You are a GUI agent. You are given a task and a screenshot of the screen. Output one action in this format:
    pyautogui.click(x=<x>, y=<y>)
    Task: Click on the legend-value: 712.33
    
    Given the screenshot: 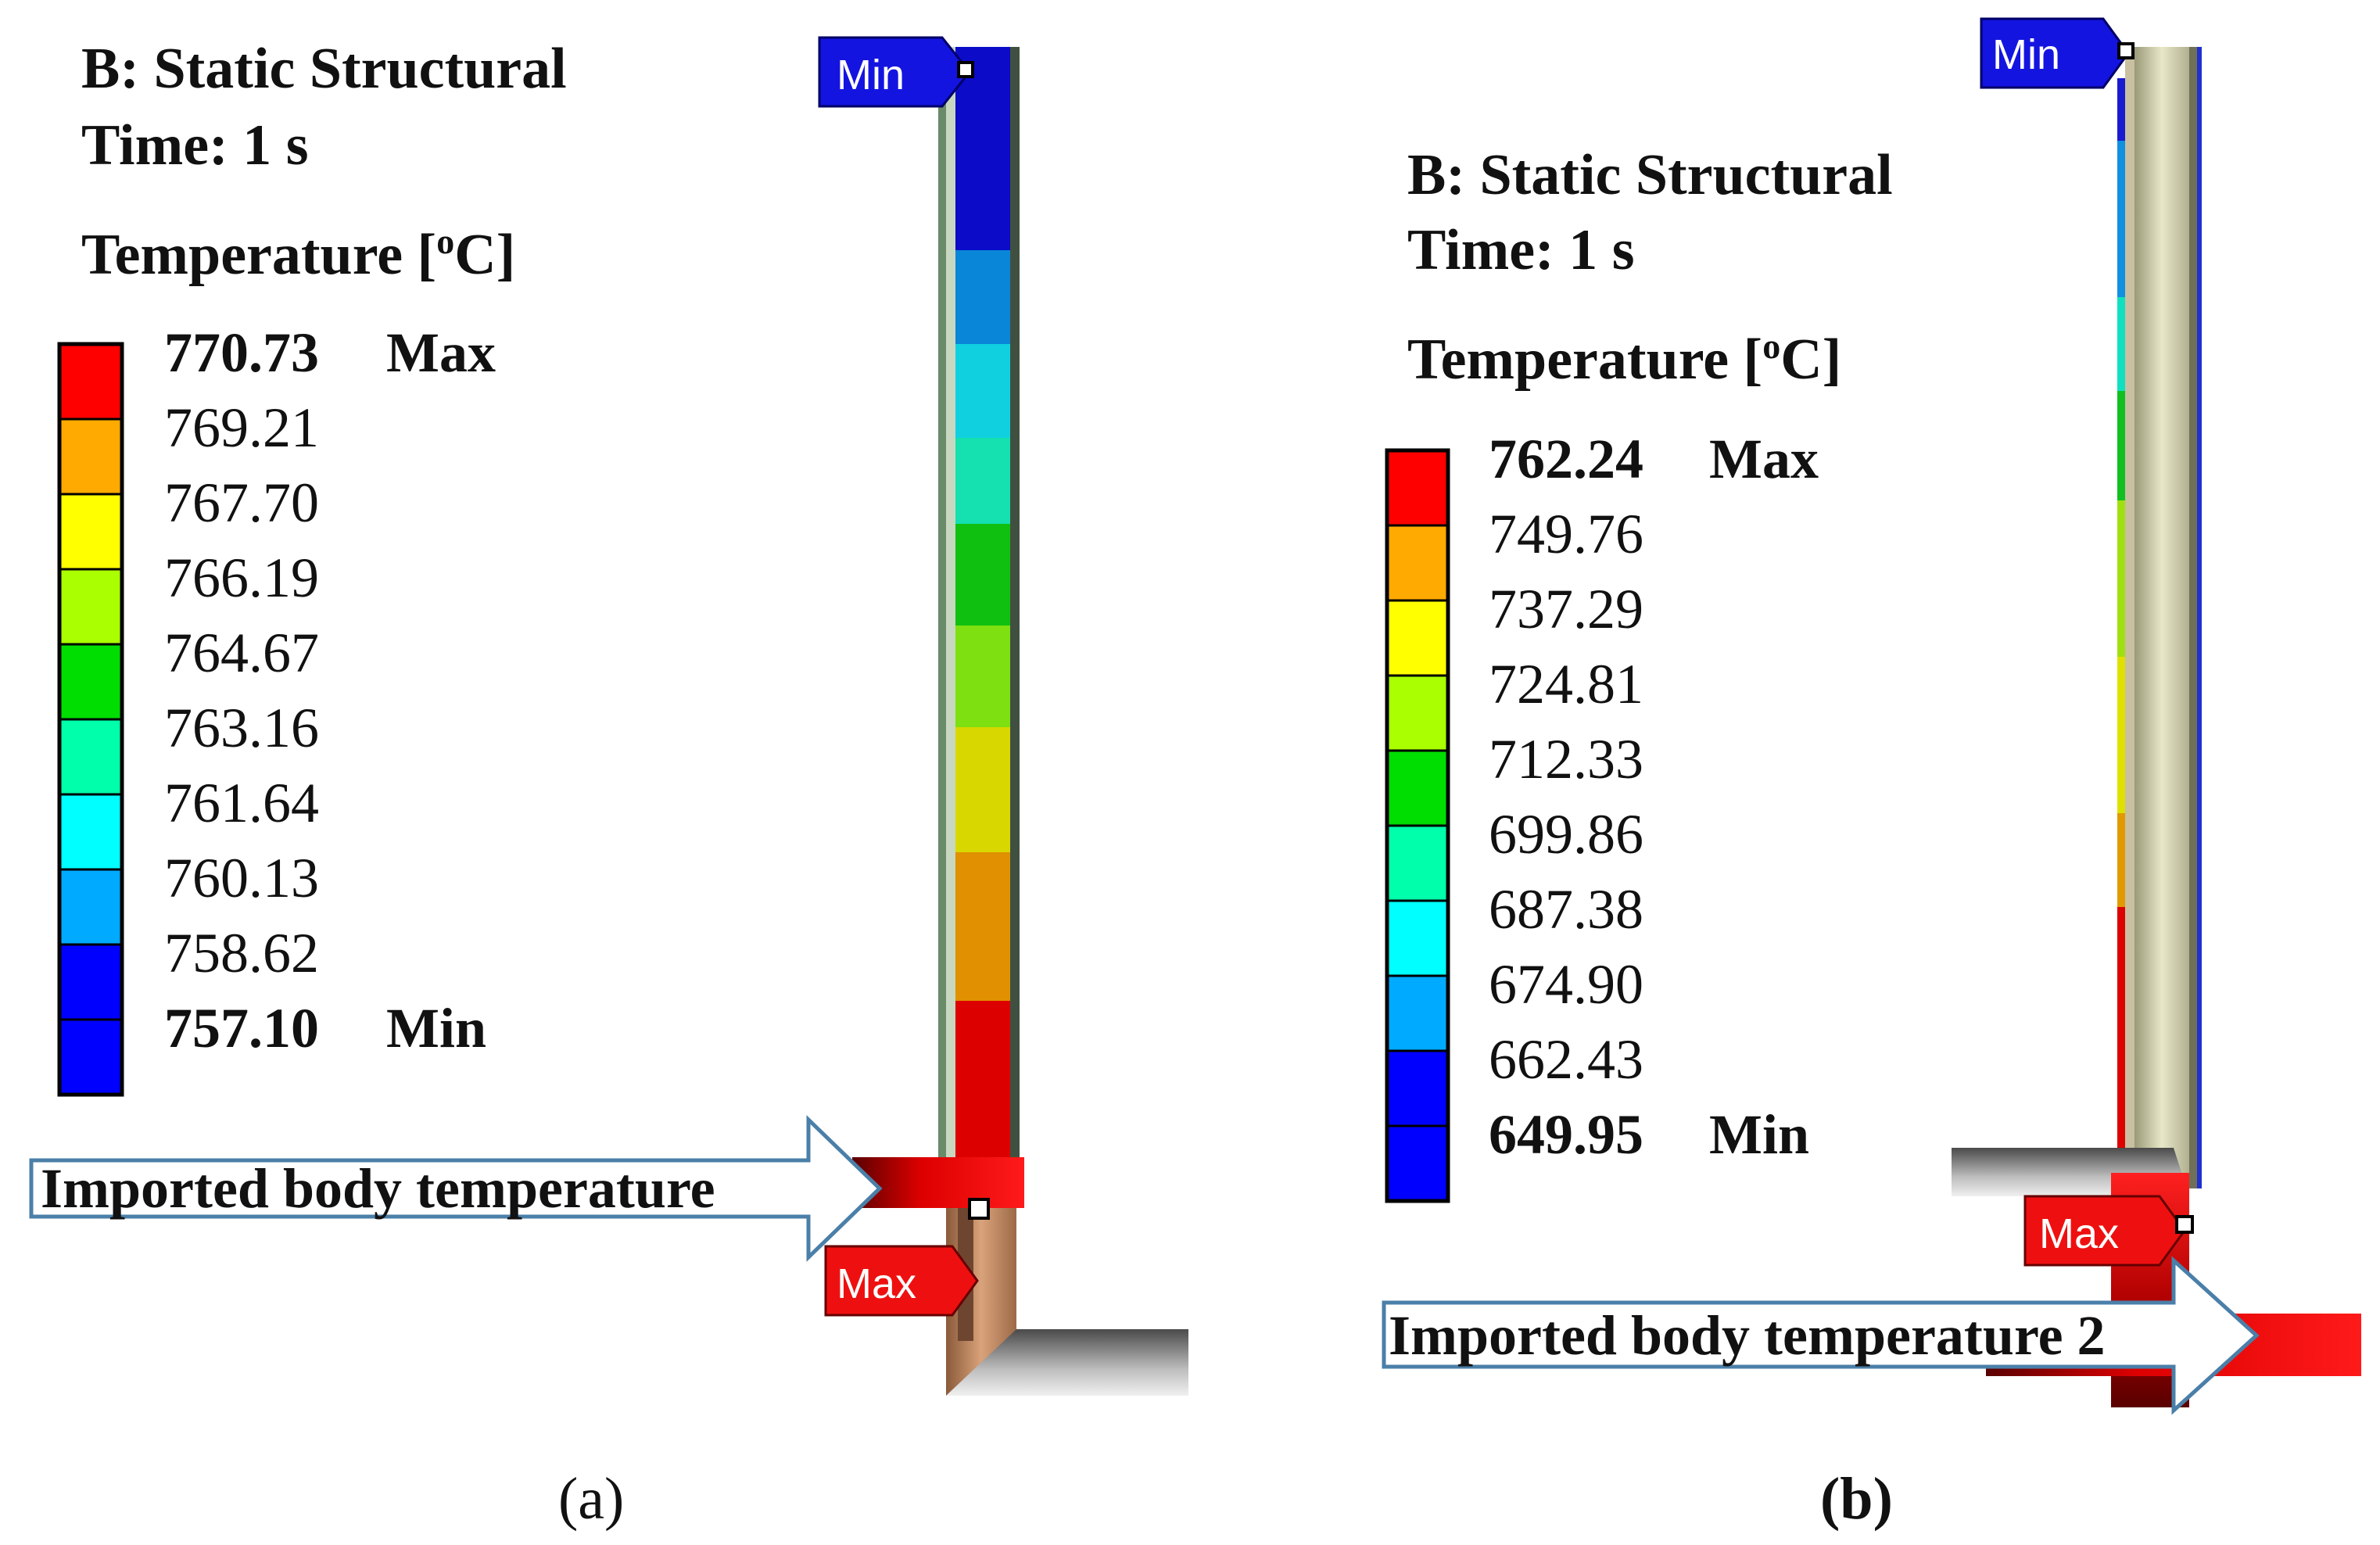 What is the action you would take?
    pyautogui.click(x=1566, y=759)
    